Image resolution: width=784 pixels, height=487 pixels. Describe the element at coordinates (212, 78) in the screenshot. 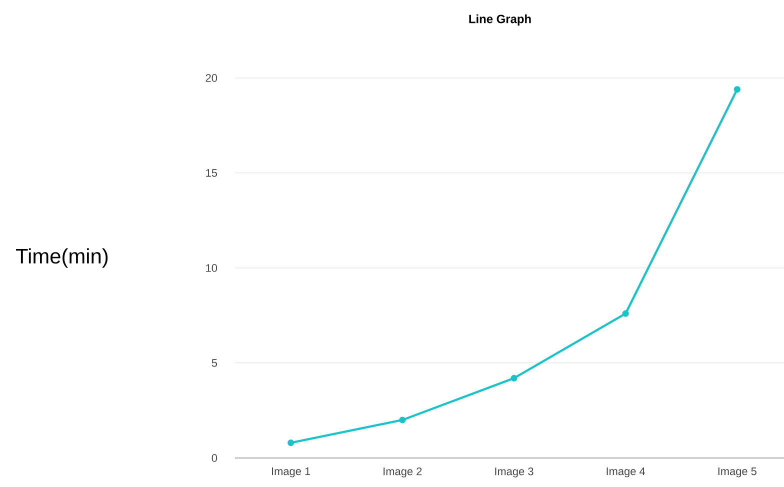

I see `y-tick-label: 20` at that location.